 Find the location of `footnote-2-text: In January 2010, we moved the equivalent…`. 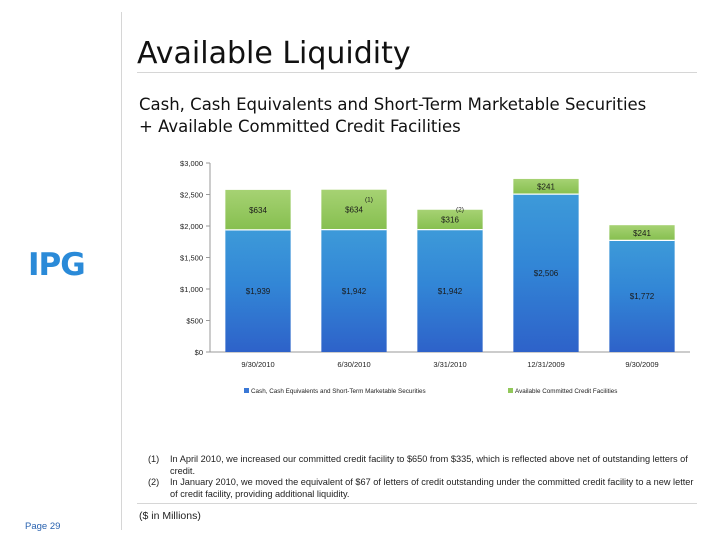

footnote-2-text: In January 2010, we moved the equivalent… is located at coordinates (432, 488).